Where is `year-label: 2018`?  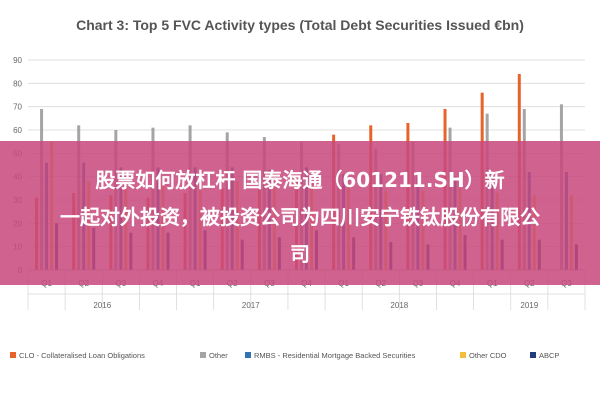
year-label: 2018 is located at coordinates (399, 305).